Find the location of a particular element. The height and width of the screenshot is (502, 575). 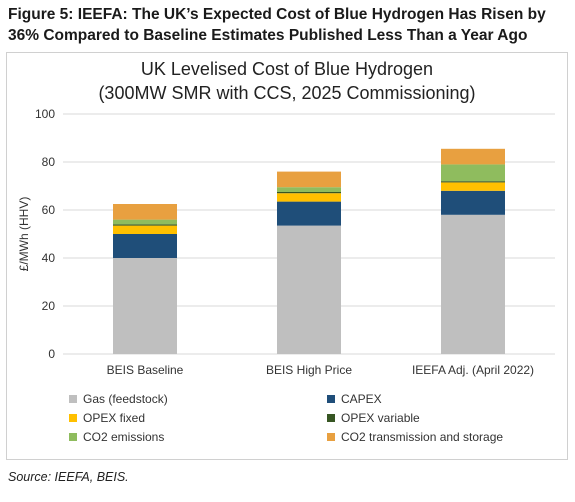

legend-label-opex-fixed: OPEX fixed is located at coordinates (114, 418).